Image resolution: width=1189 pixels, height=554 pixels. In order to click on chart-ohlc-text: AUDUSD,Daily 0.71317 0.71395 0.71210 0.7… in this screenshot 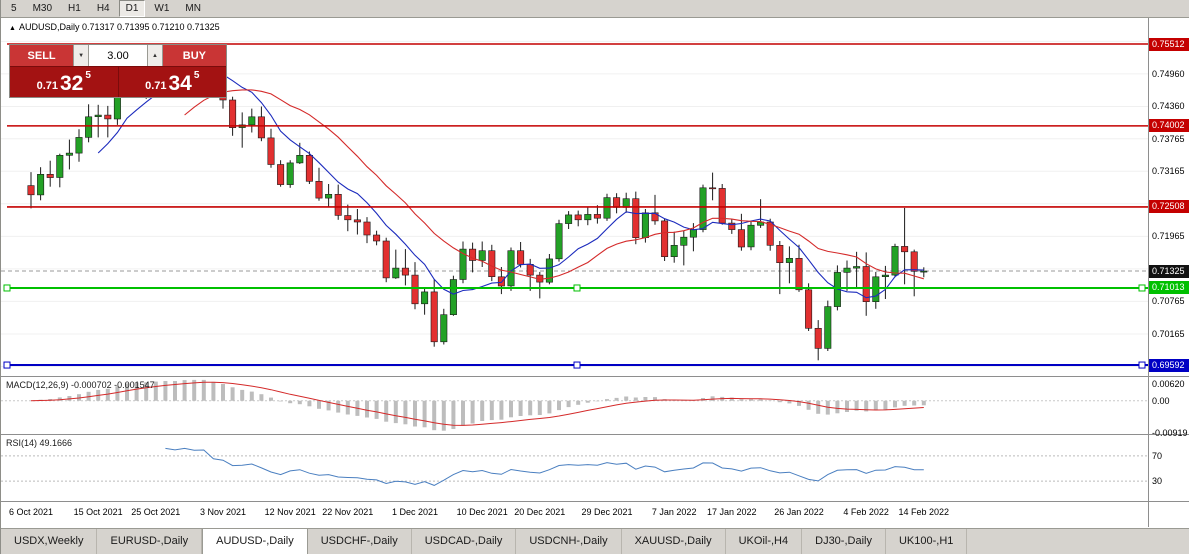, I will do `click(119, 27)`.